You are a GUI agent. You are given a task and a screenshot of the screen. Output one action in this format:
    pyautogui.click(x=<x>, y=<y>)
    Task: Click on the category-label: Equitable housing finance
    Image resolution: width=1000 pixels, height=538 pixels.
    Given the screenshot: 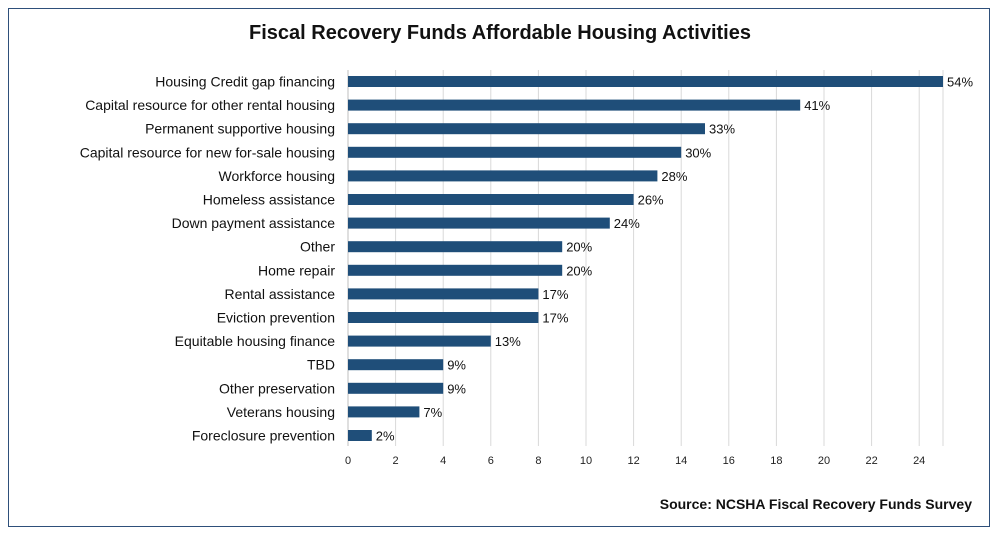 What is the action you would take?
    pyautogui.click(x=255, y=341)
    